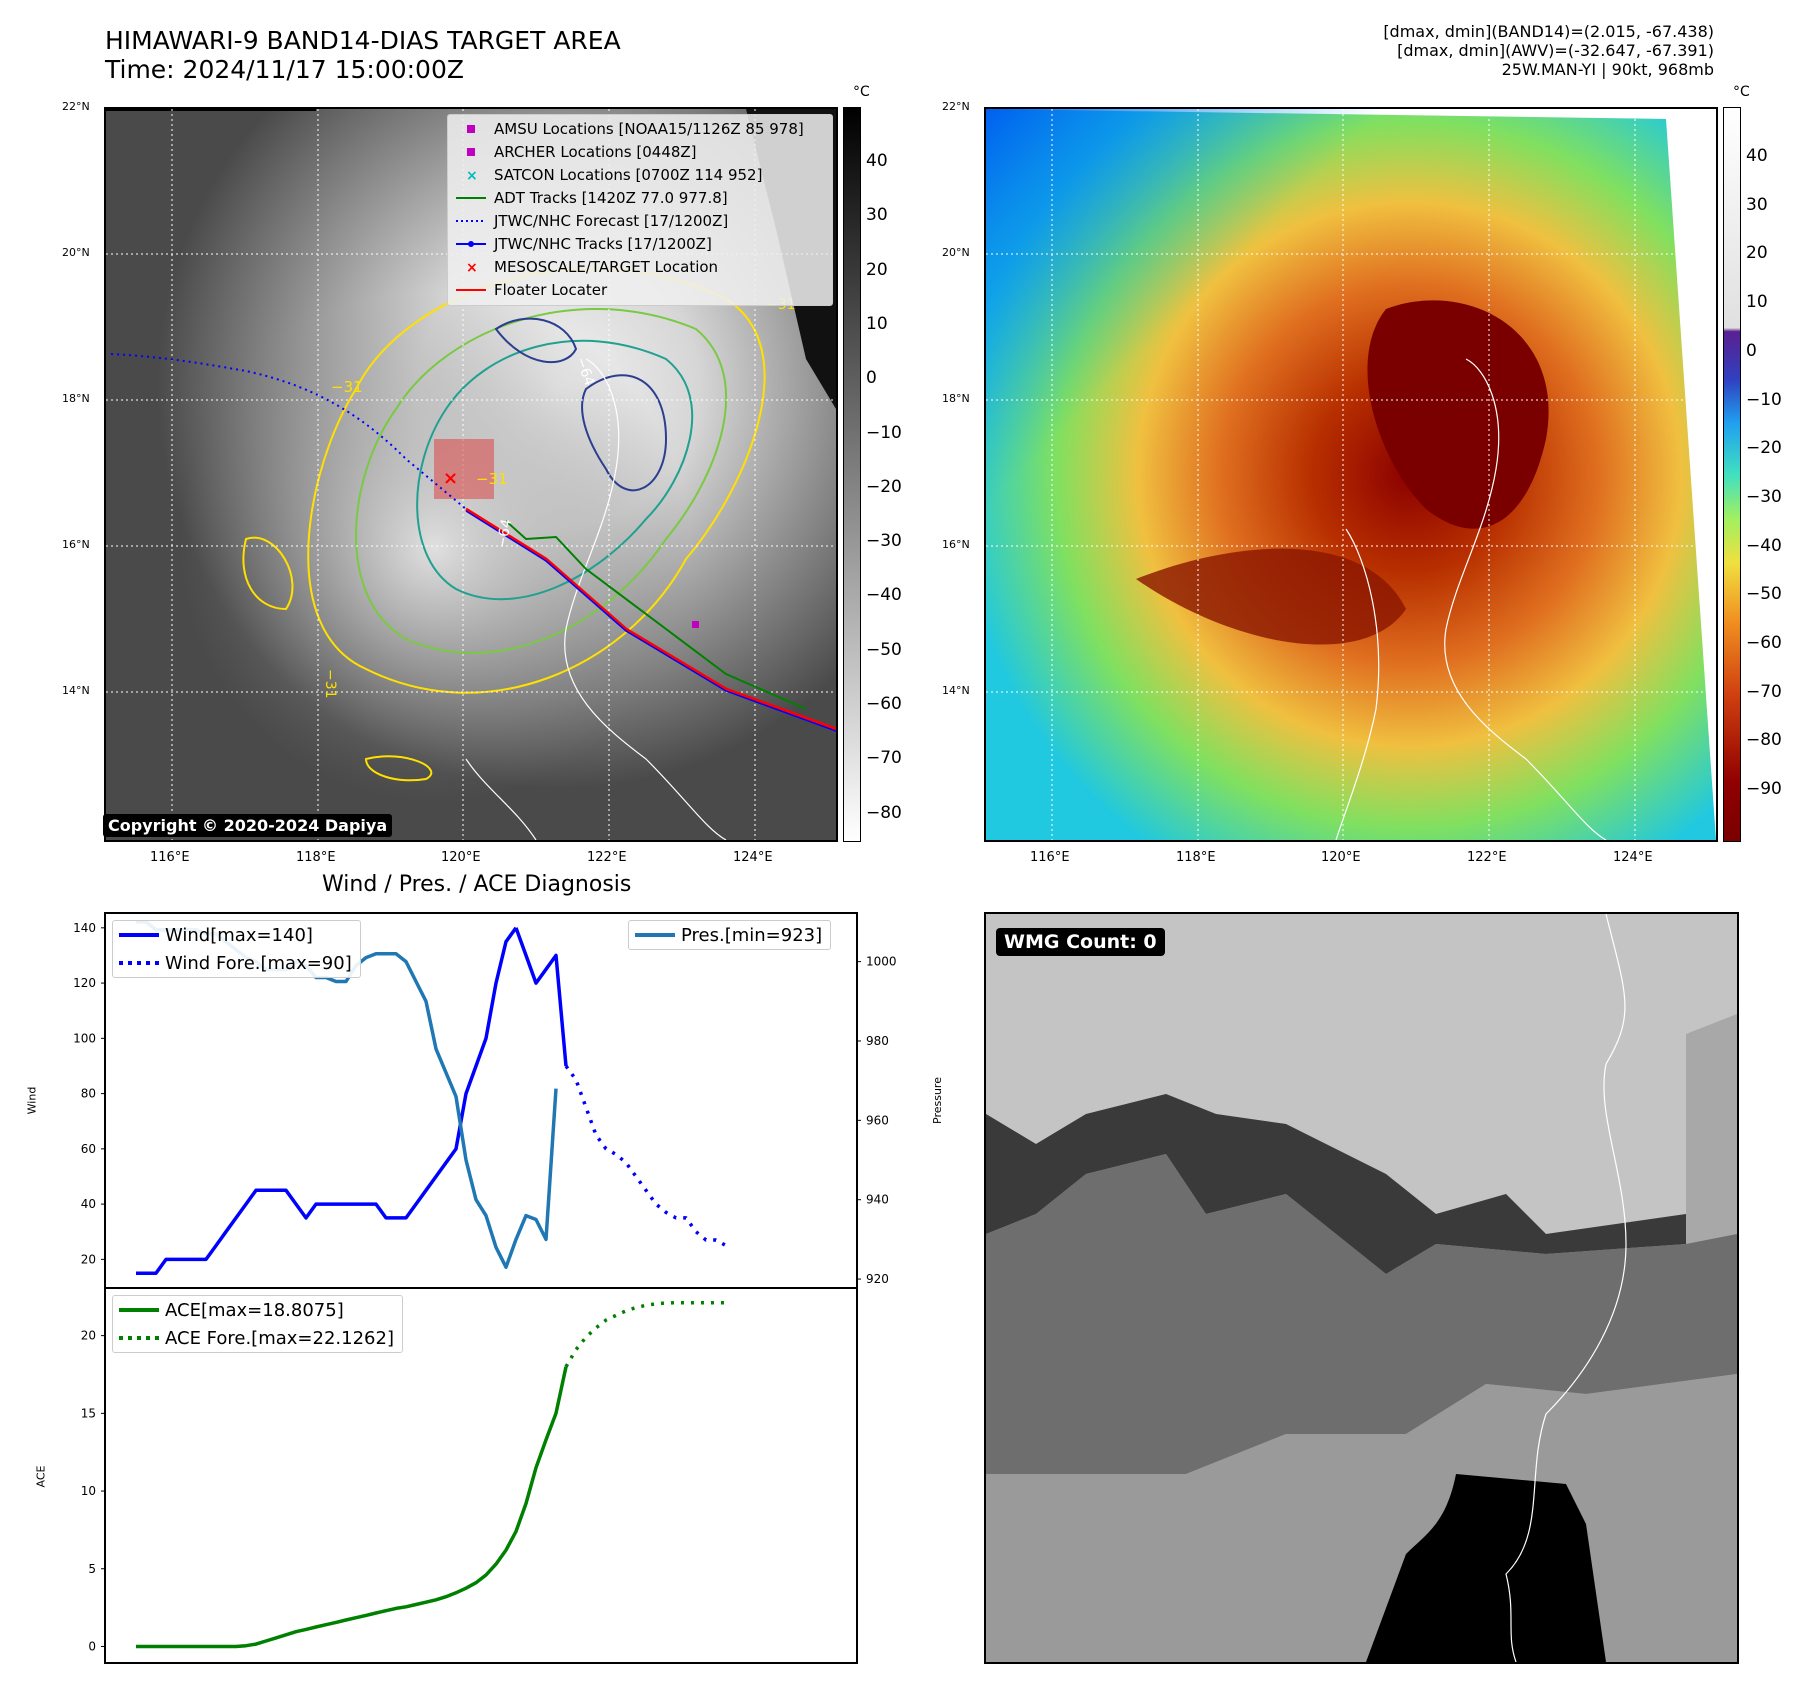 The image size is (1797, 1696). I want to click on map-legend-label: ARCHER Locations [0448Z], so click(595, 152).